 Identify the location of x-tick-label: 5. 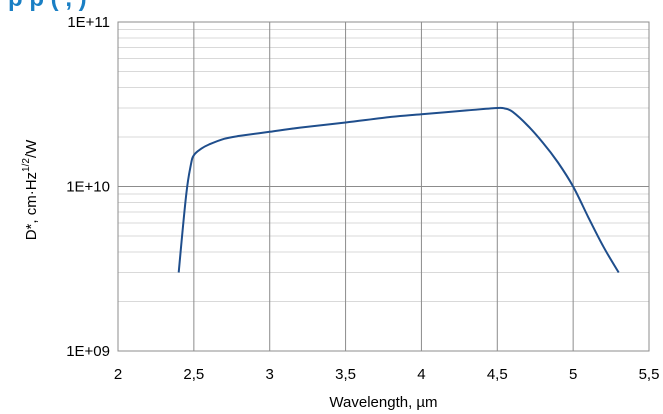
(573, 374).